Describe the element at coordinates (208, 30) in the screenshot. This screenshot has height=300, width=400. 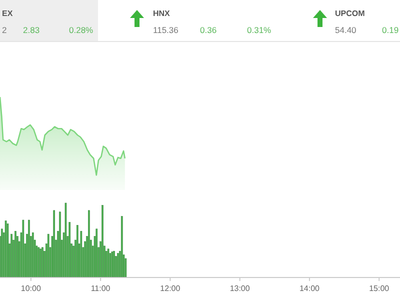
I see `text: 0.36` at that location.